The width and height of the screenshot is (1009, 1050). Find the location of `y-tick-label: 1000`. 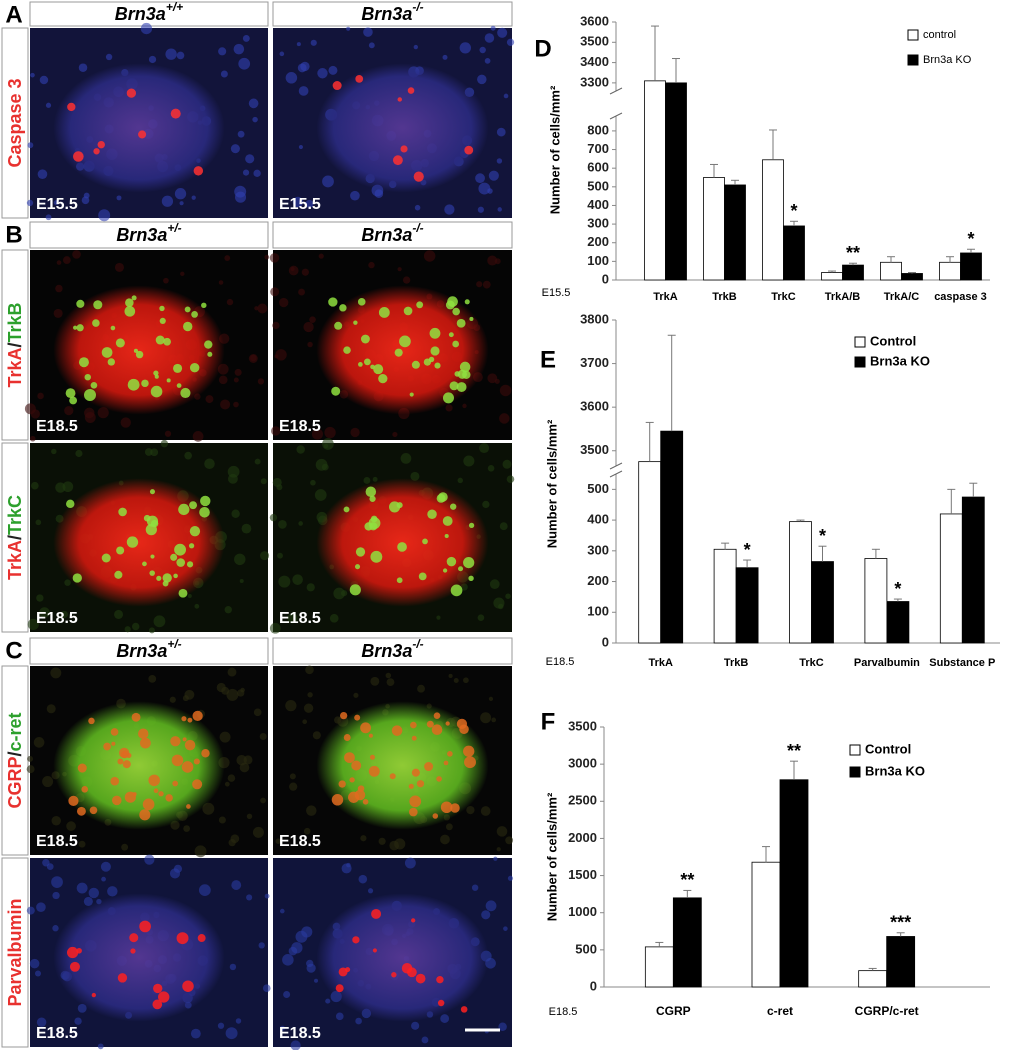

y-tick-label: 1000 is located at coordinates (582, 911).